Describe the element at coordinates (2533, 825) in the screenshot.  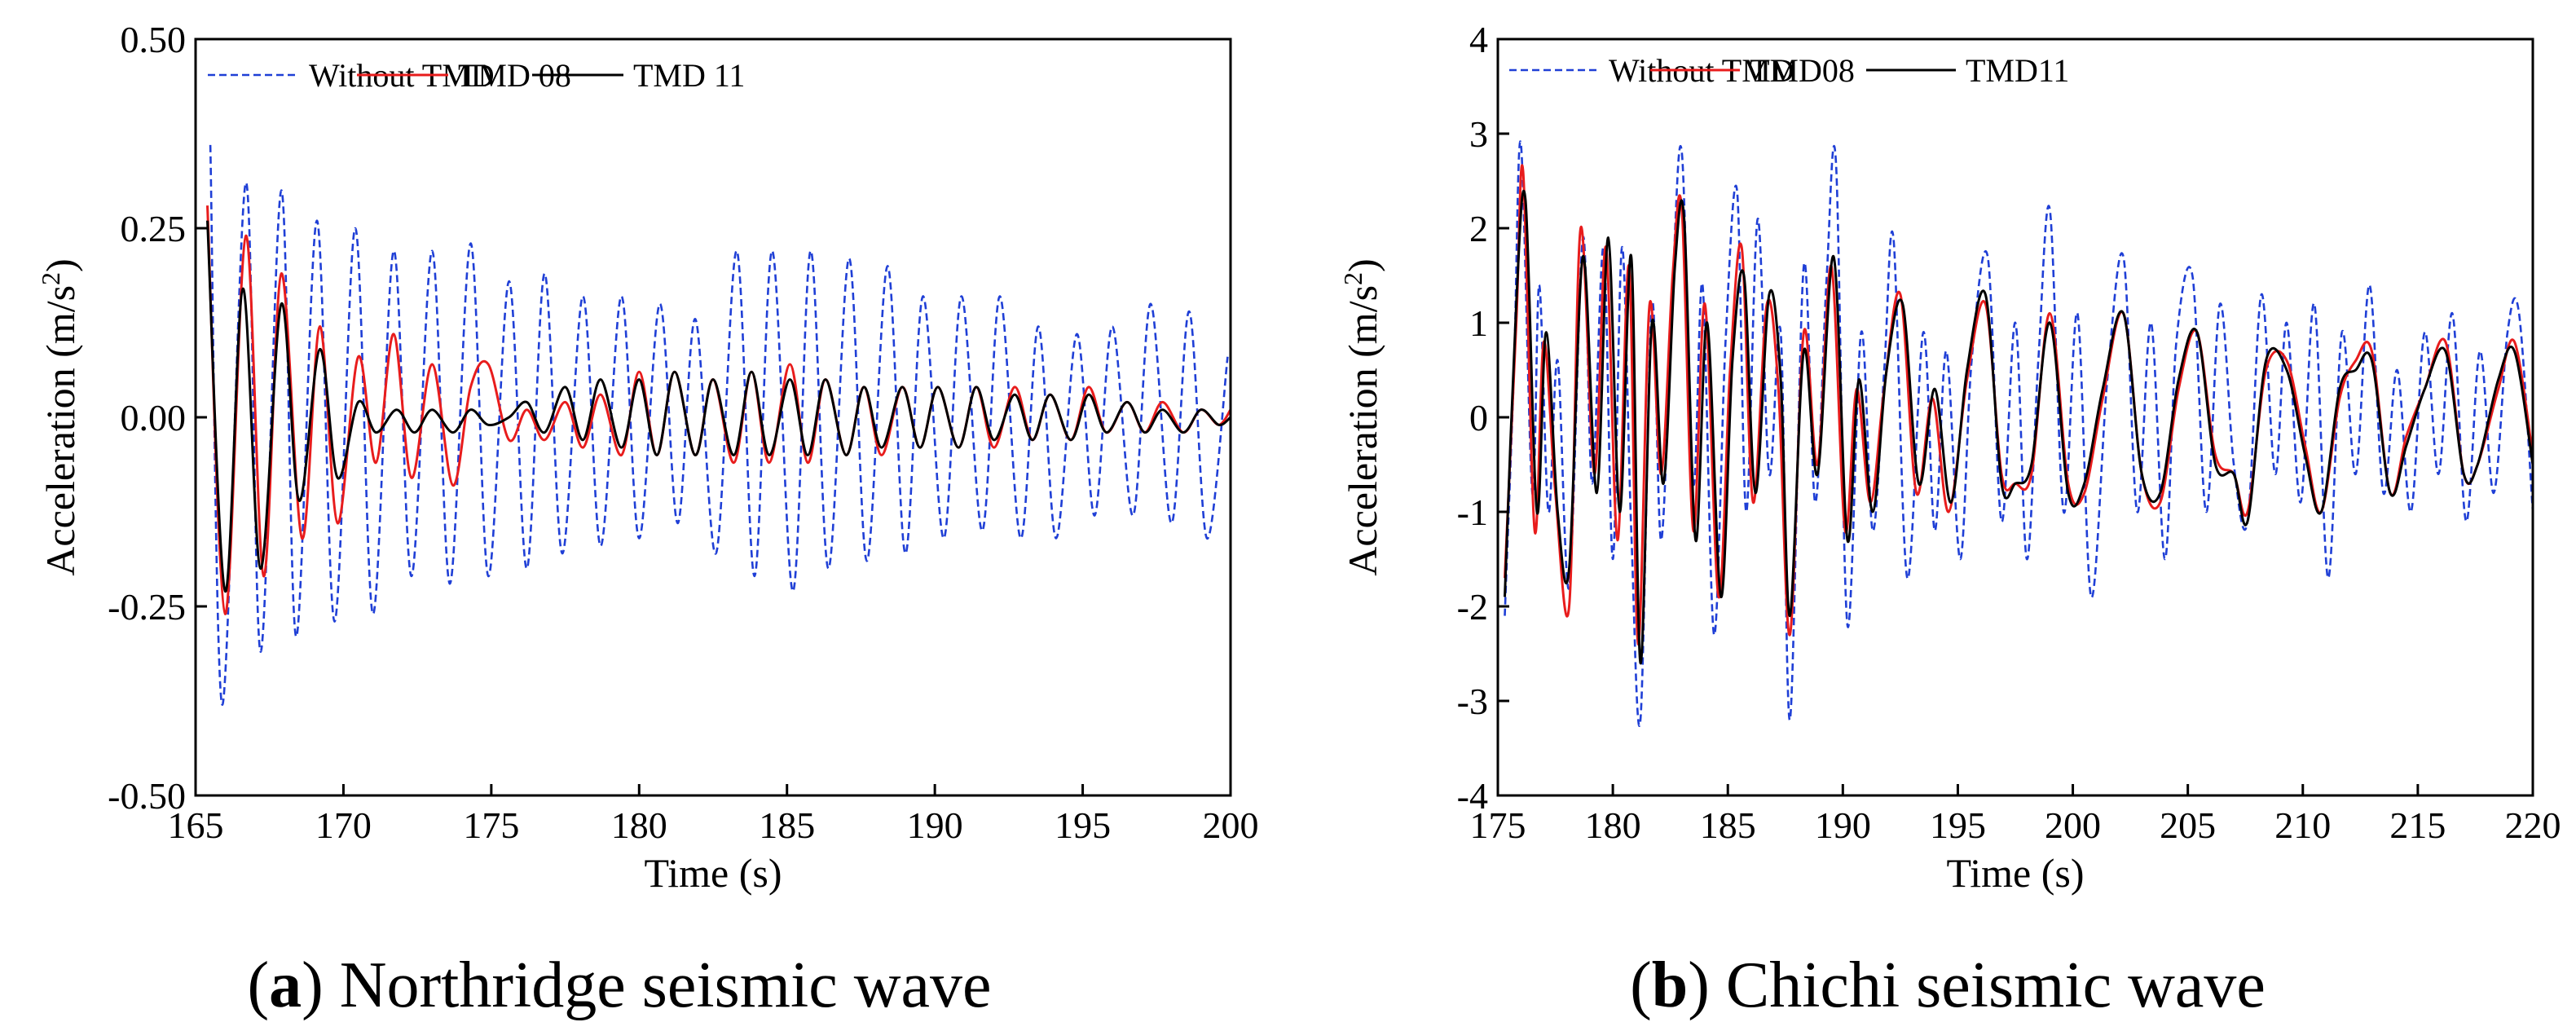
I see `x-tick-label: 220` at that location.